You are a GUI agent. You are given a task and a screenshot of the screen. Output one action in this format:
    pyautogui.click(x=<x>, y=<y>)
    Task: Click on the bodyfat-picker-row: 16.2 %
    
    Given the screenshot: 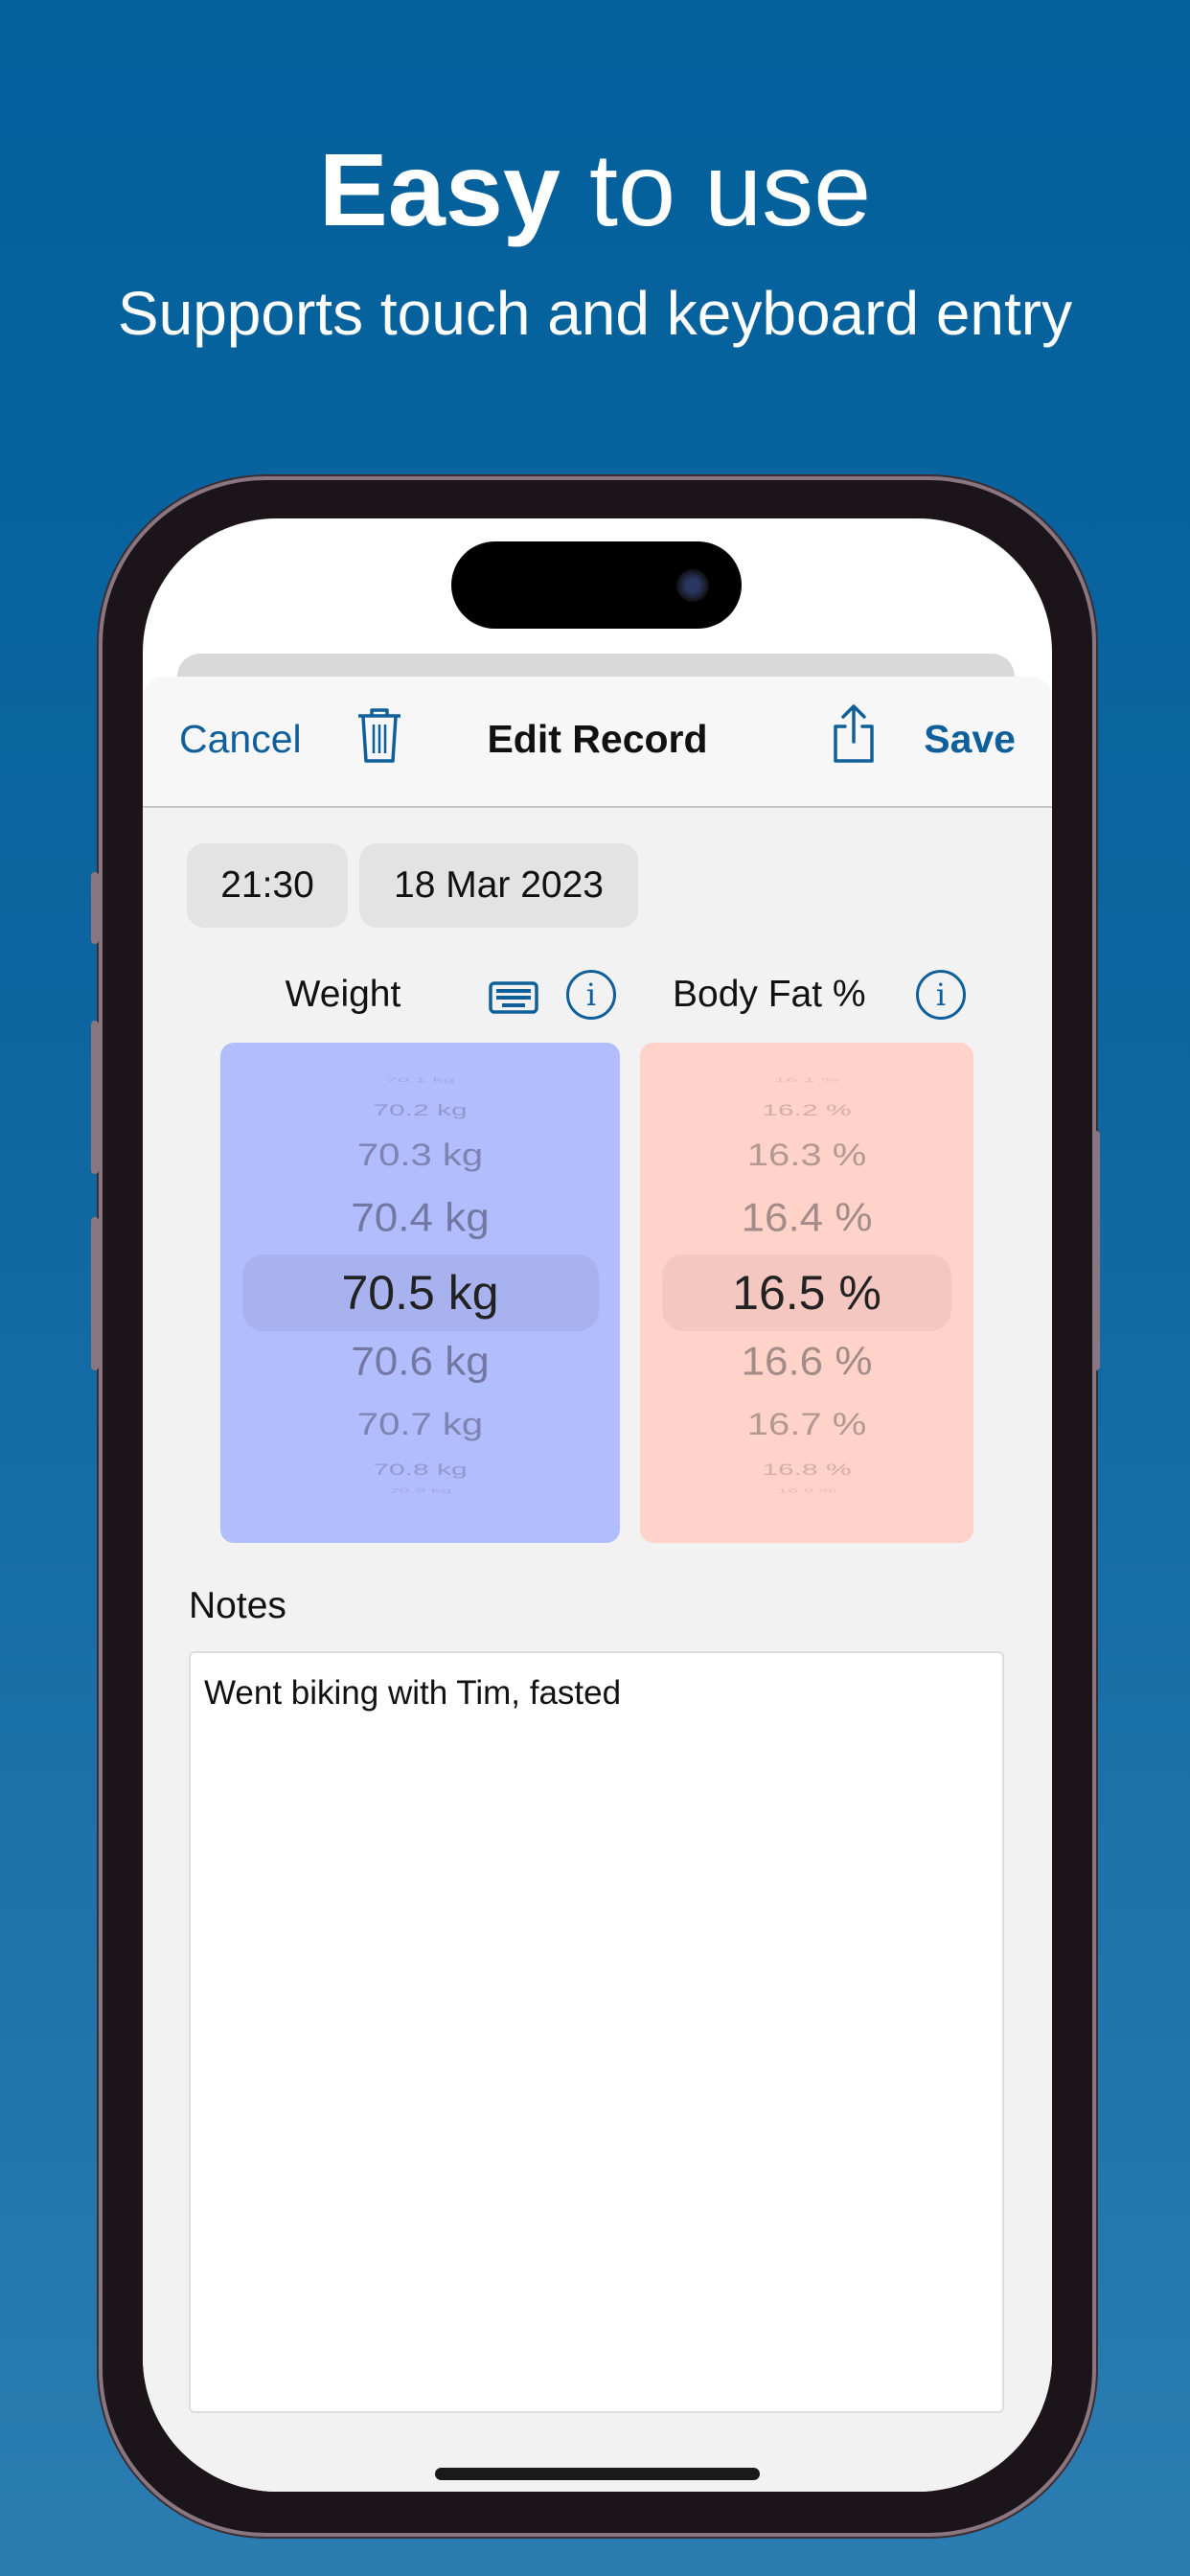 What is the action you would take?
    pyautogui.click(x=807, y=1110)
    